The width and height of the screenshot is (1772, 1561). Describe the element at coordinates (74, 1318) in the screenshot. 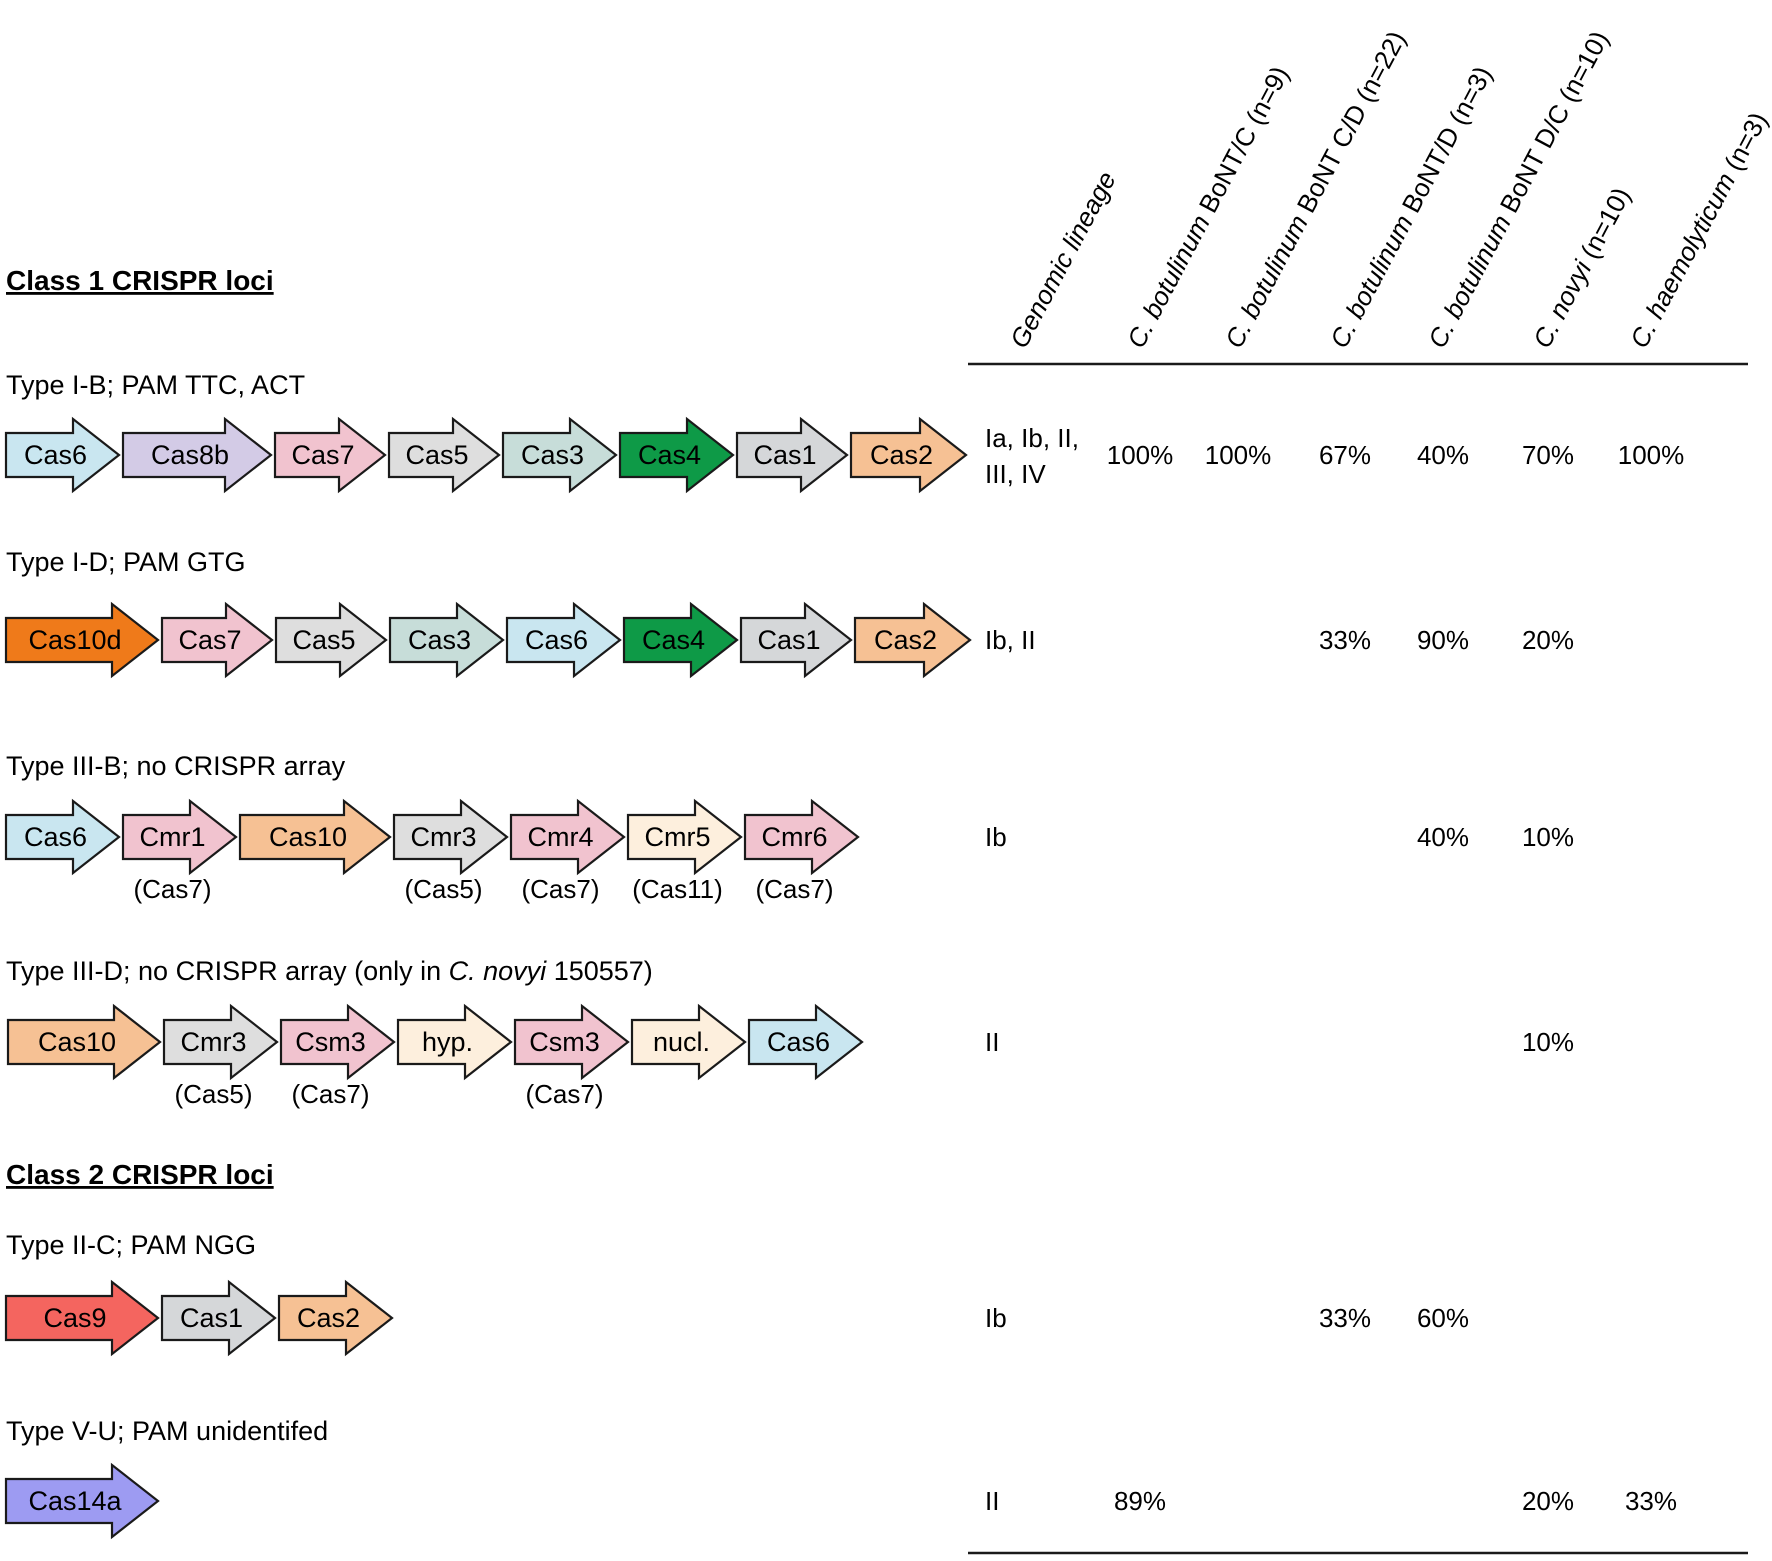

I see `gene-name: Cas9` at that location.